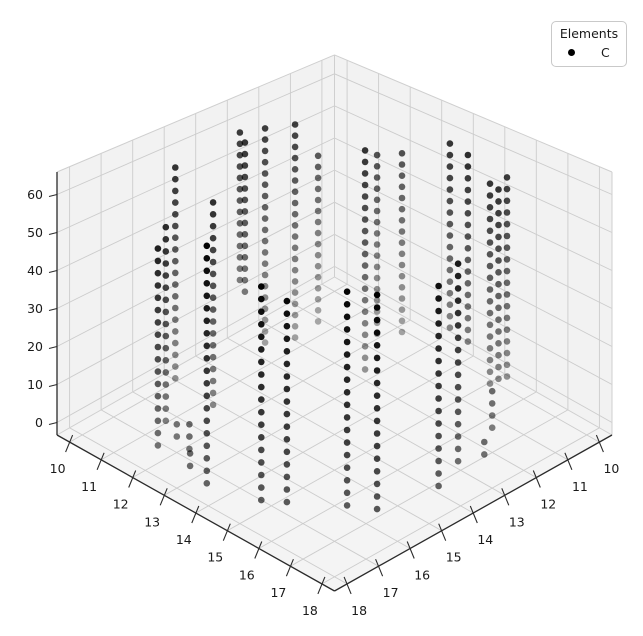  I want to click on y-tick-label: 17, so click(391, 592).